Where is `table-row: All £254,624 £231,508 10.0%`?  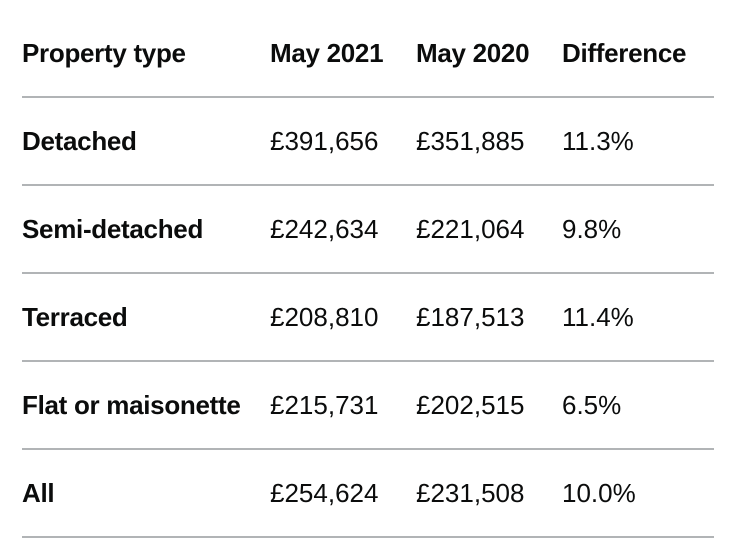 table-row: All £254,624 £231,508 10.0% is located at coordinates (368, 493).